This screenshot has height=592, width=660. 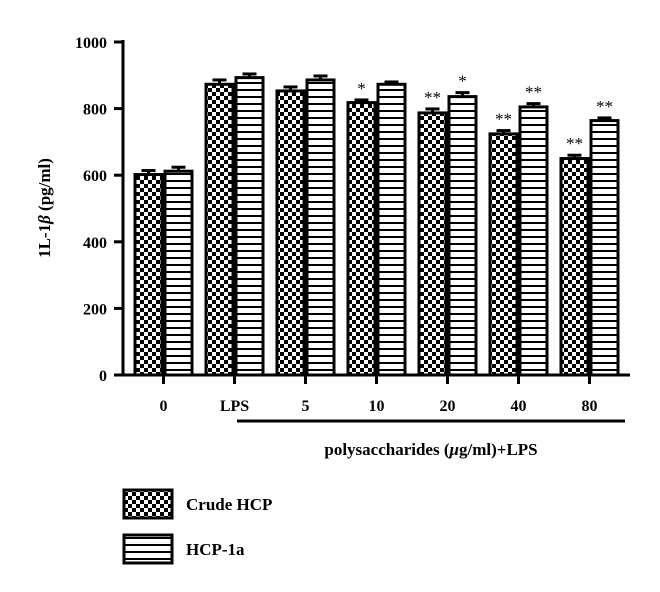 I want to click on y-axis-title-beta: β, so click(x=44, y=220).